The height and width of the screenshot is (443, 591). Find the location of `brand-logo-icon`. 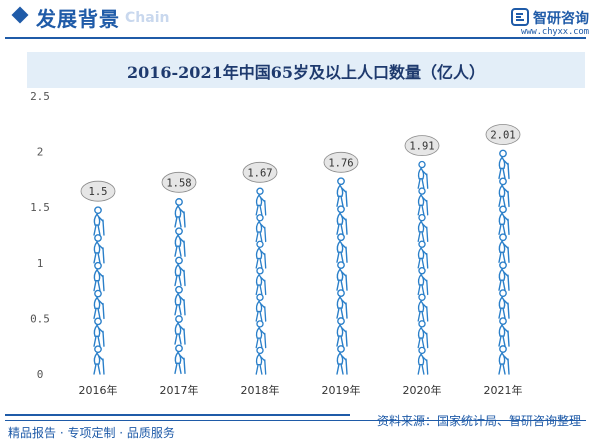

brand-logo-icon is located at coordinates (520, 17).